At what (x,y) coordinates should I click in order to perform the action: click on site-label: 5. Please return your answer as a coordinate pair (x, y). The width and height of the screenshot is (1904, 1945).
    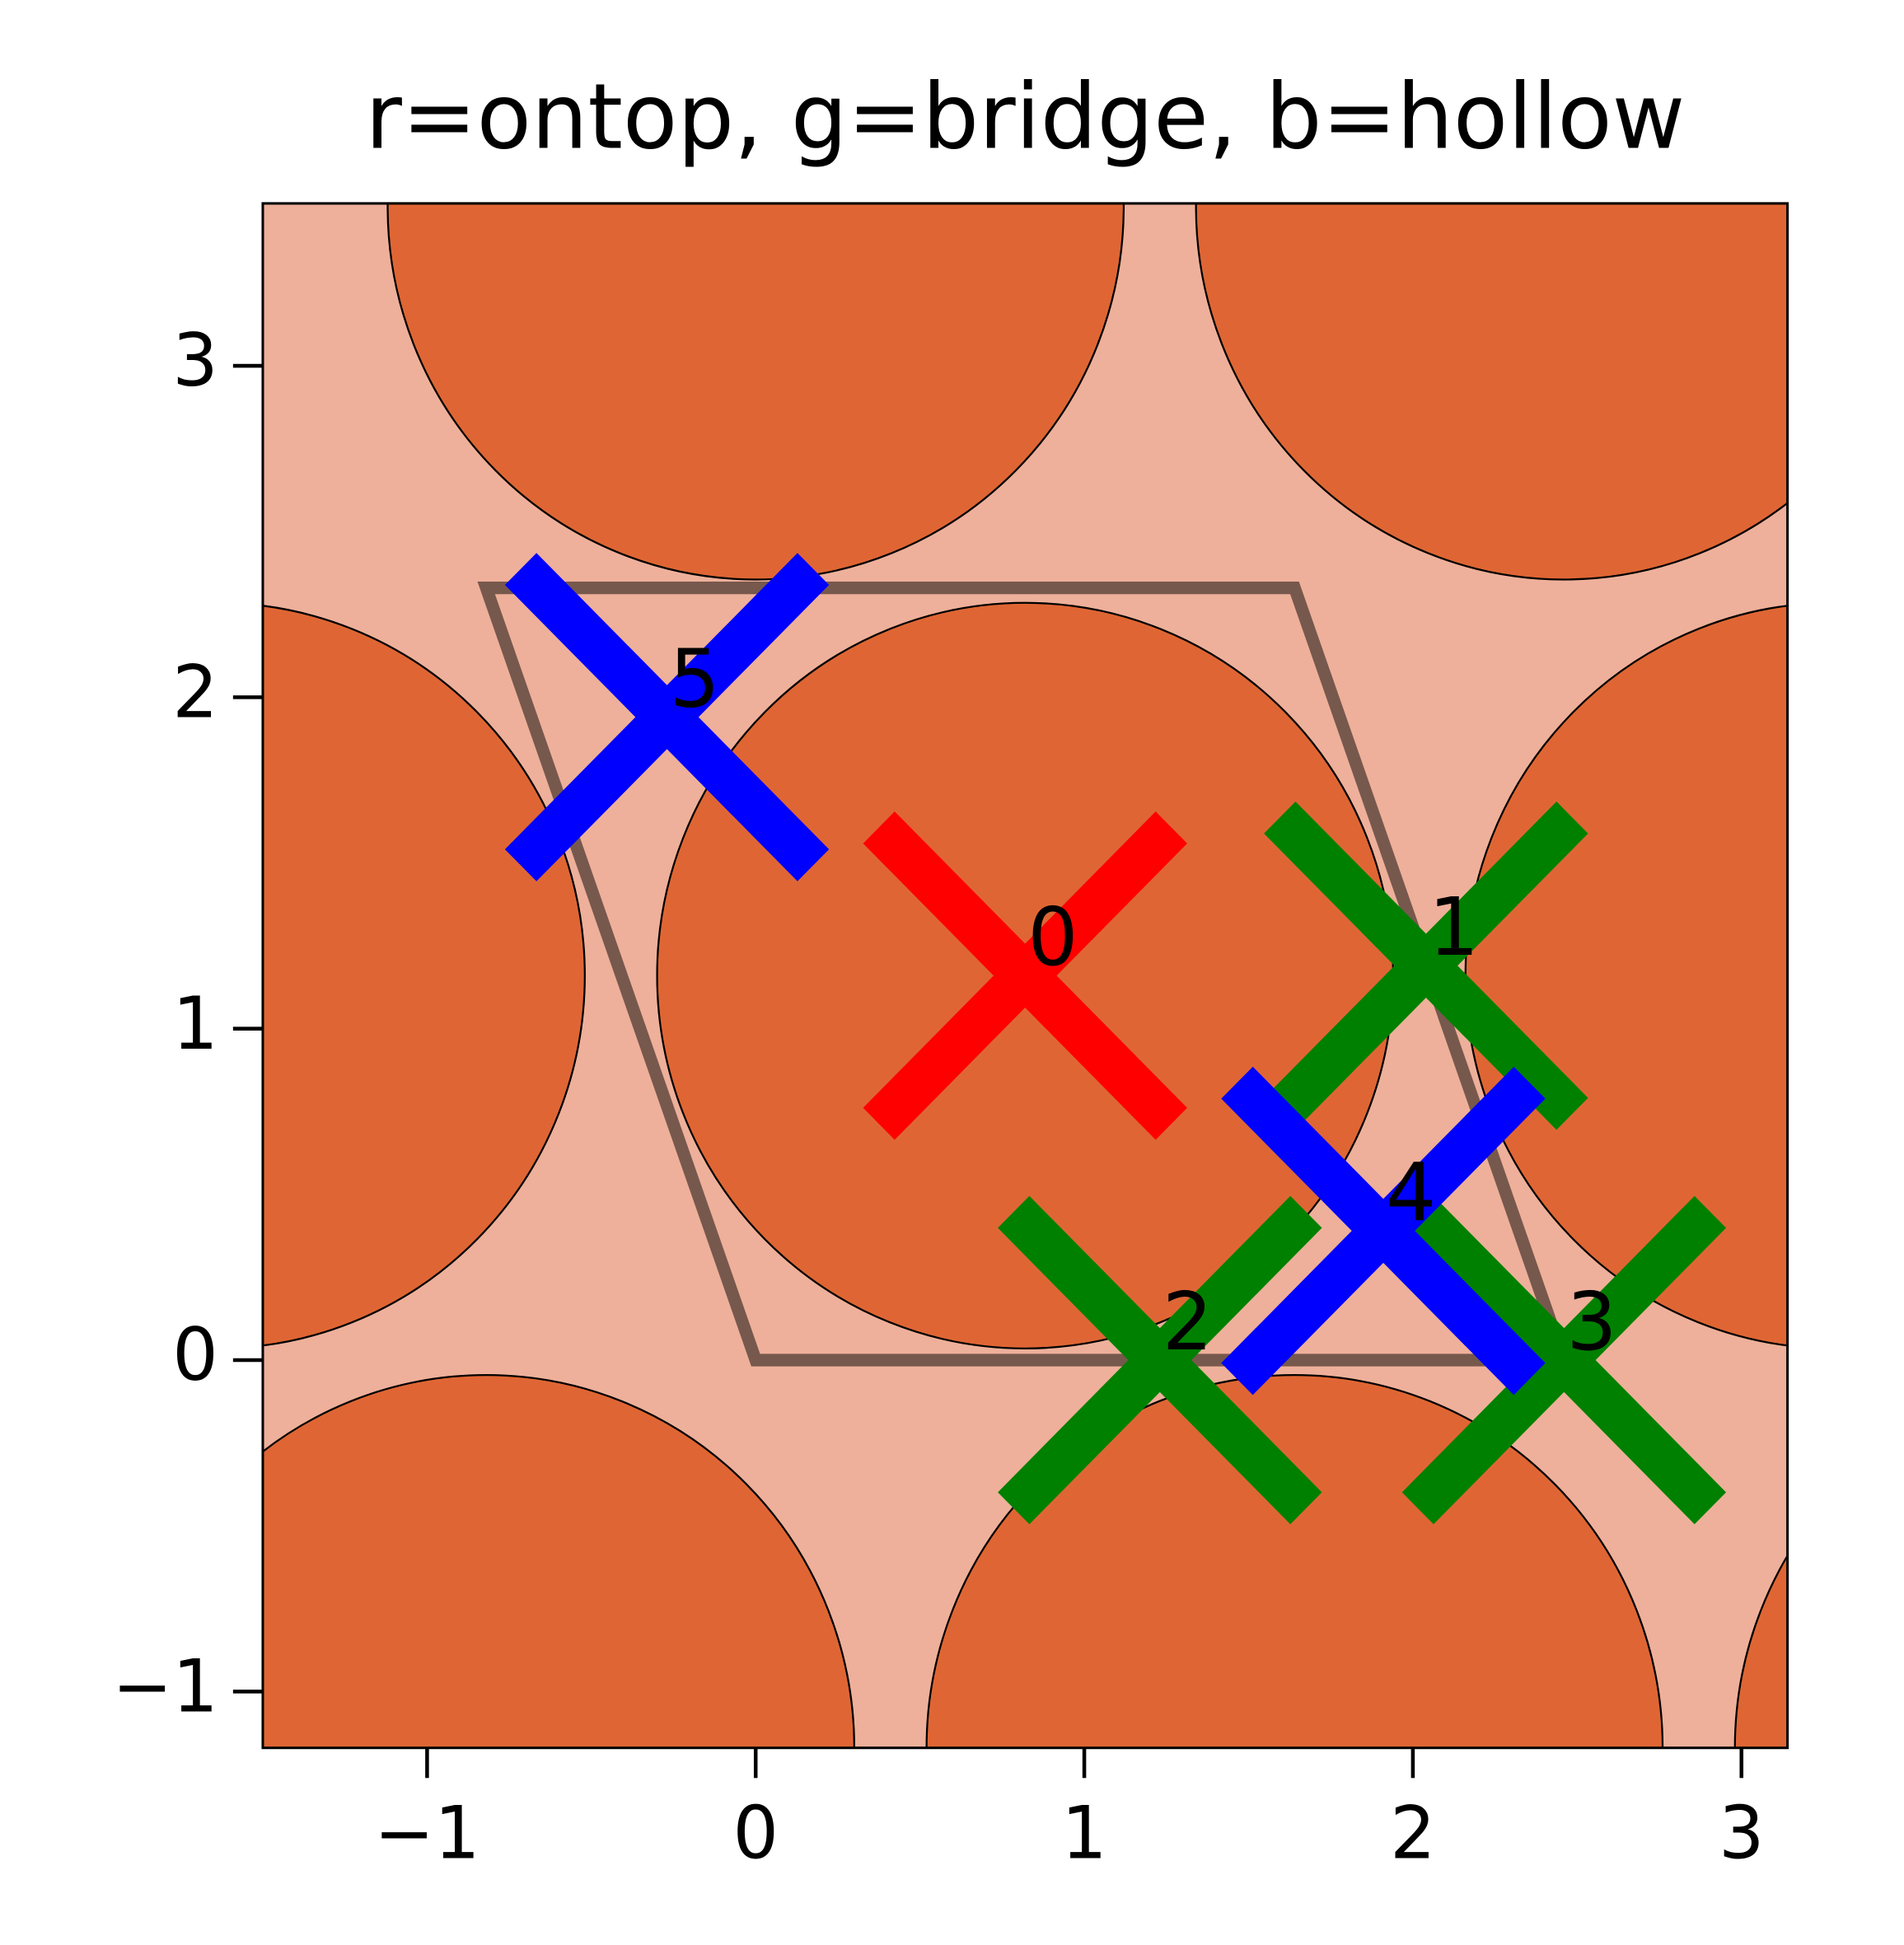
    Looking at the image, I should click on (695, 679).